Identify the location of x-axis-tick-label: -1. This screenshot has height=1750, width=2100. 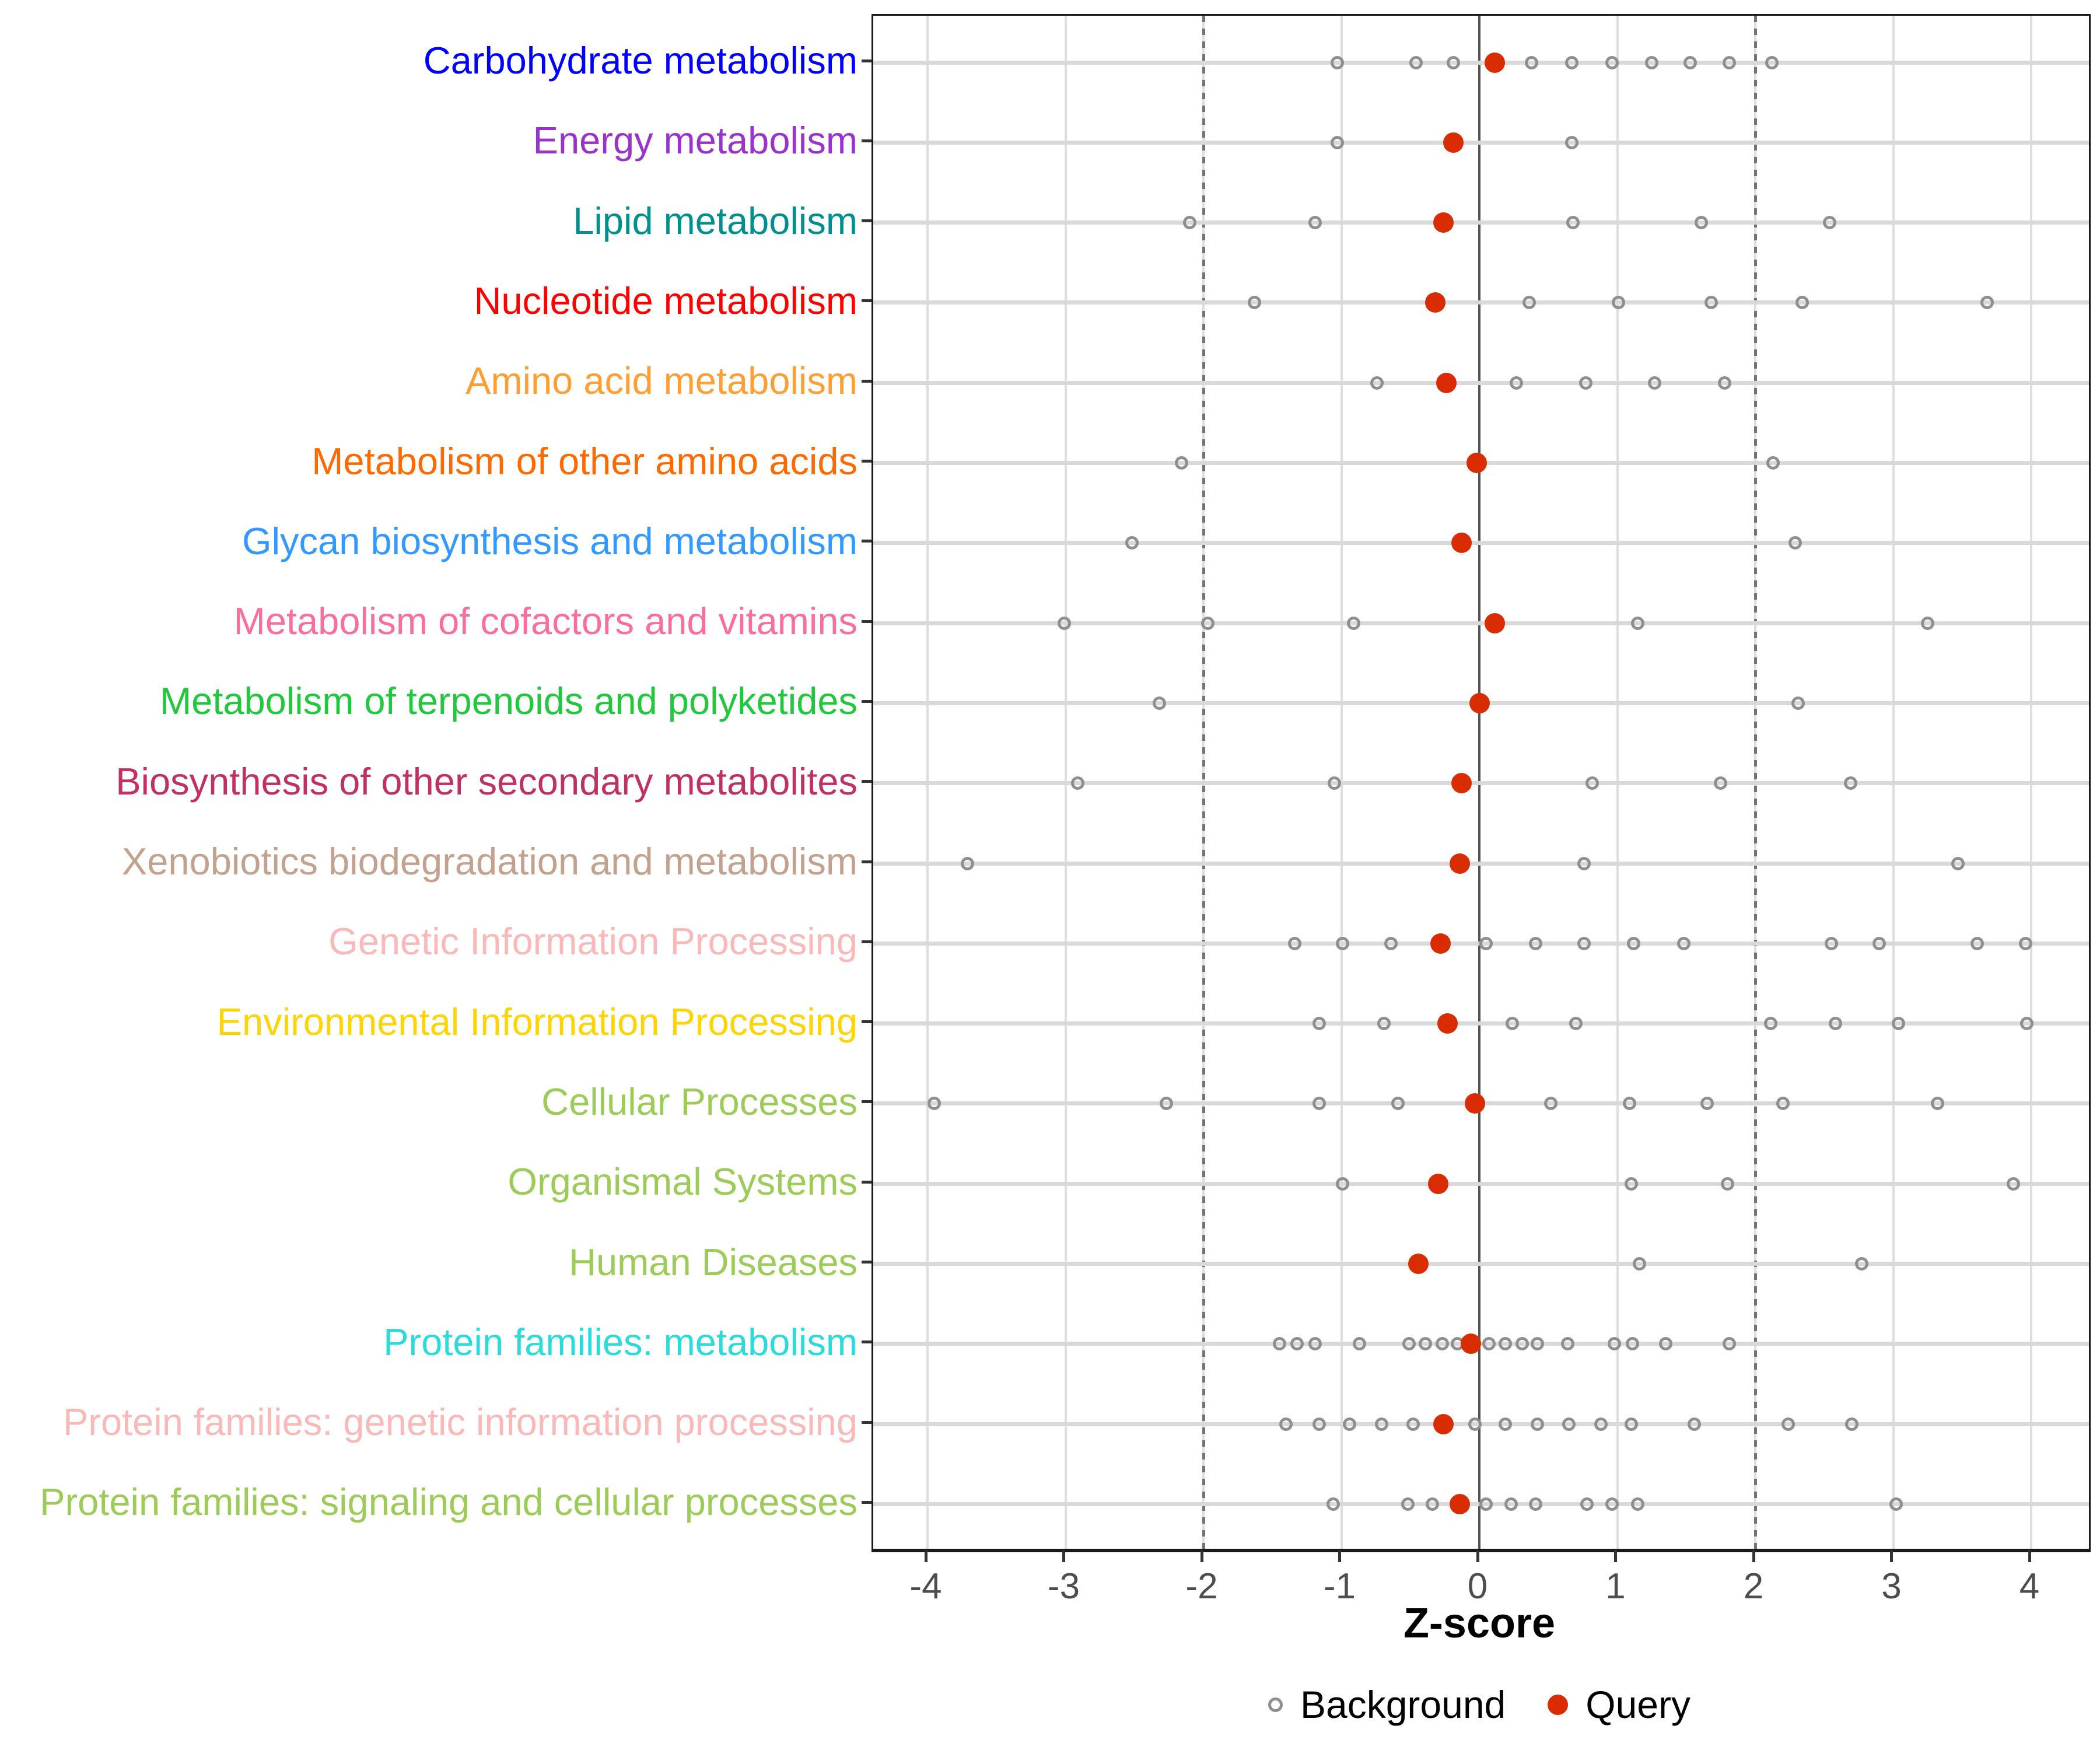
(1339, 1586).